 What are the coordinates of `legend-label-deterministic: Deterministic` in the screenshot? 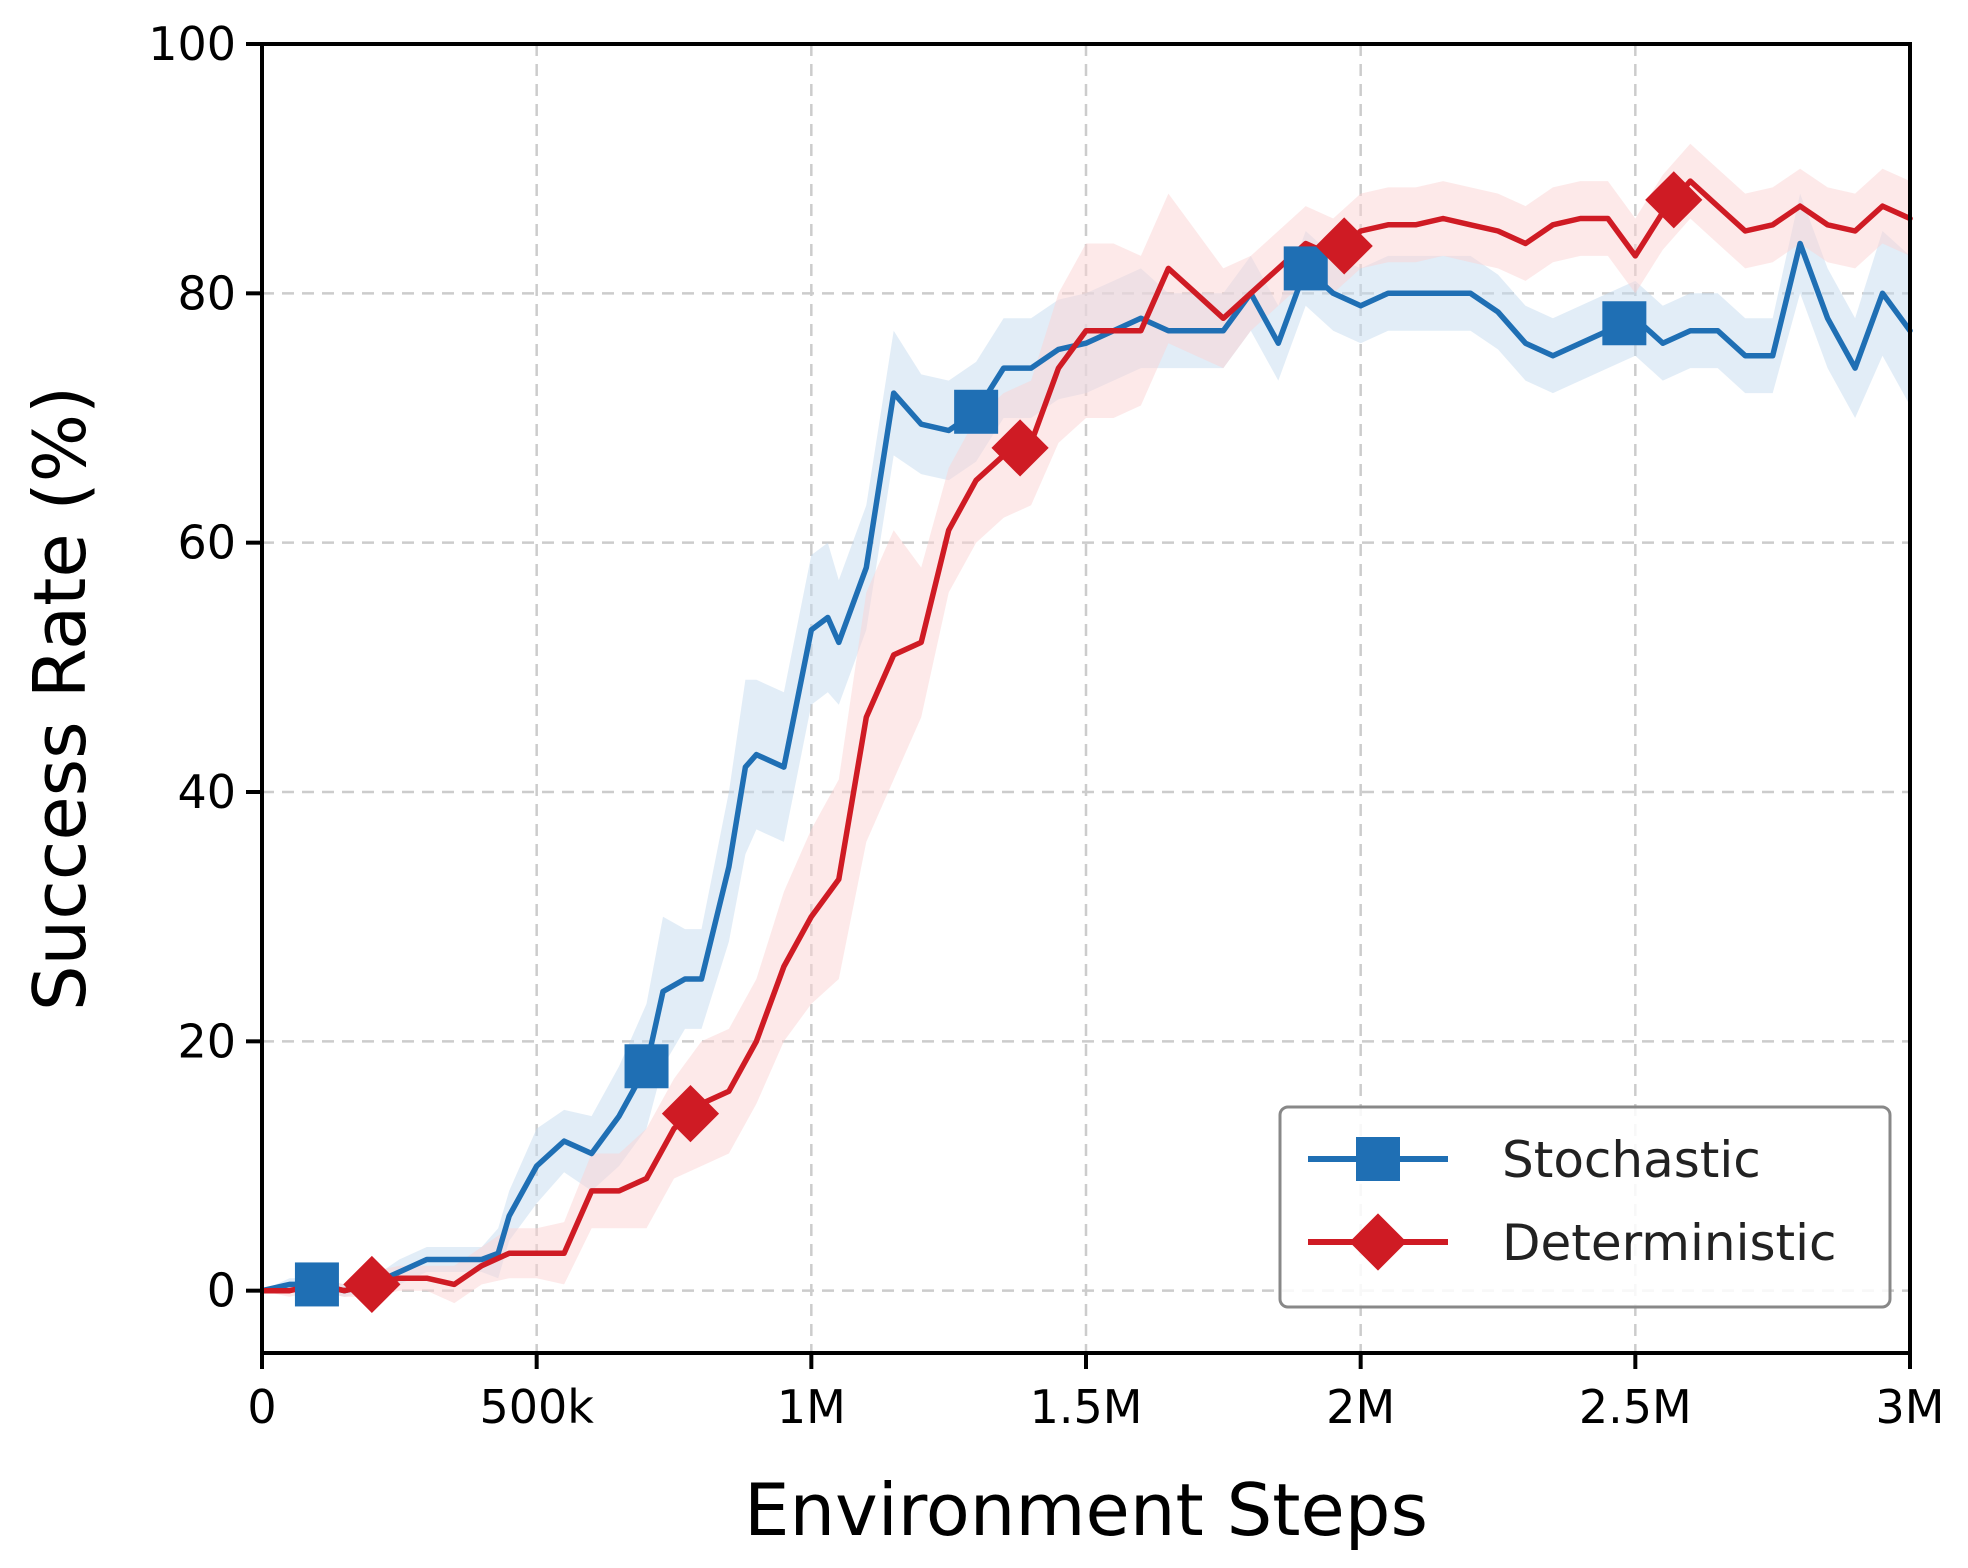 It's located at (1669, 1243).